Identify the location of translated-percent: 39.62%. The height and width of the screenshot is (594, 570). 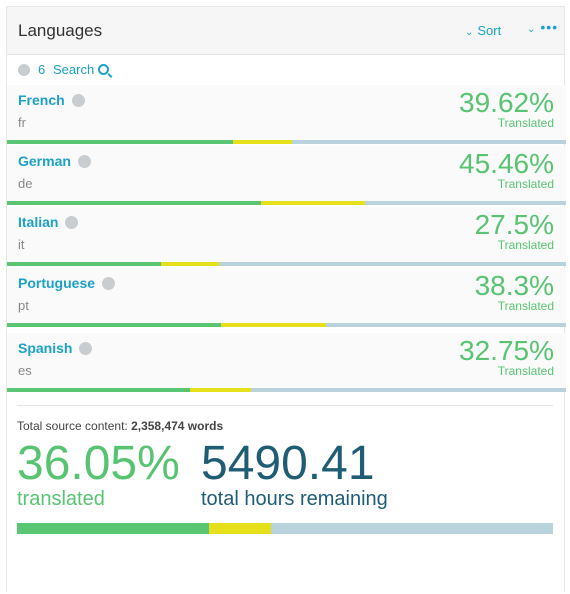
(506, 102).